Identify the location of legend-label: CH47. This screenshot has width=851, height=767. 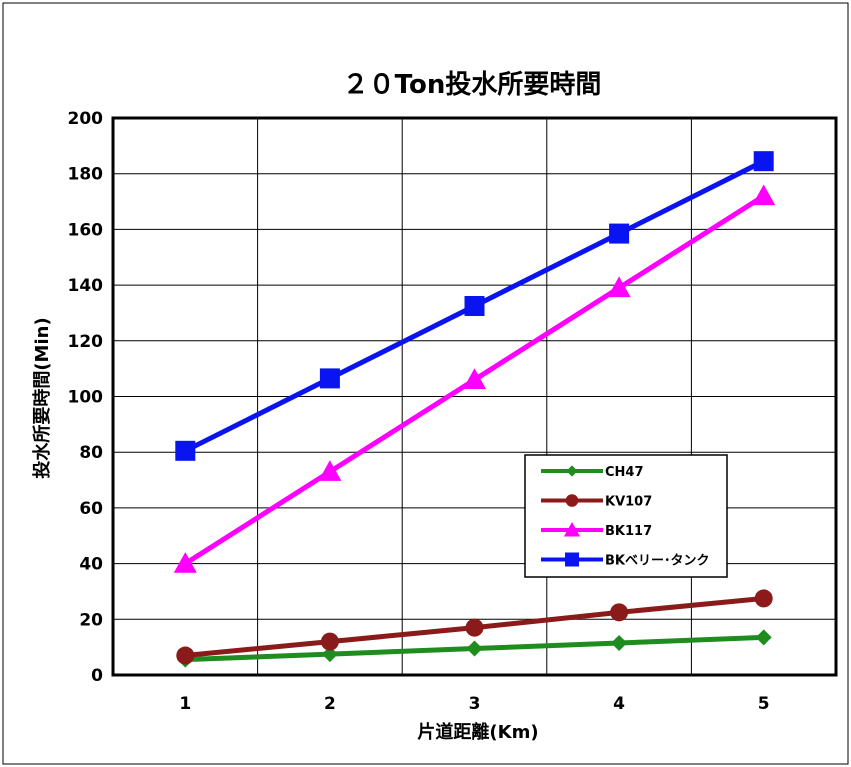
(624, 472).